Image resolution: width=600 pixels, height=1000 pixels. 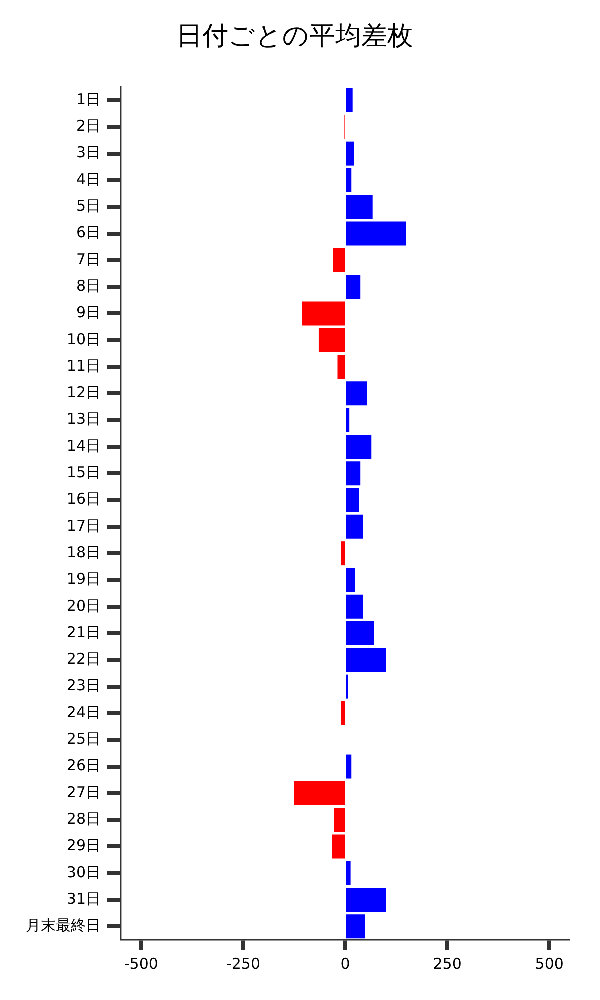 I want to click on y-tick-label: 16日, so click(x=83, y=499).